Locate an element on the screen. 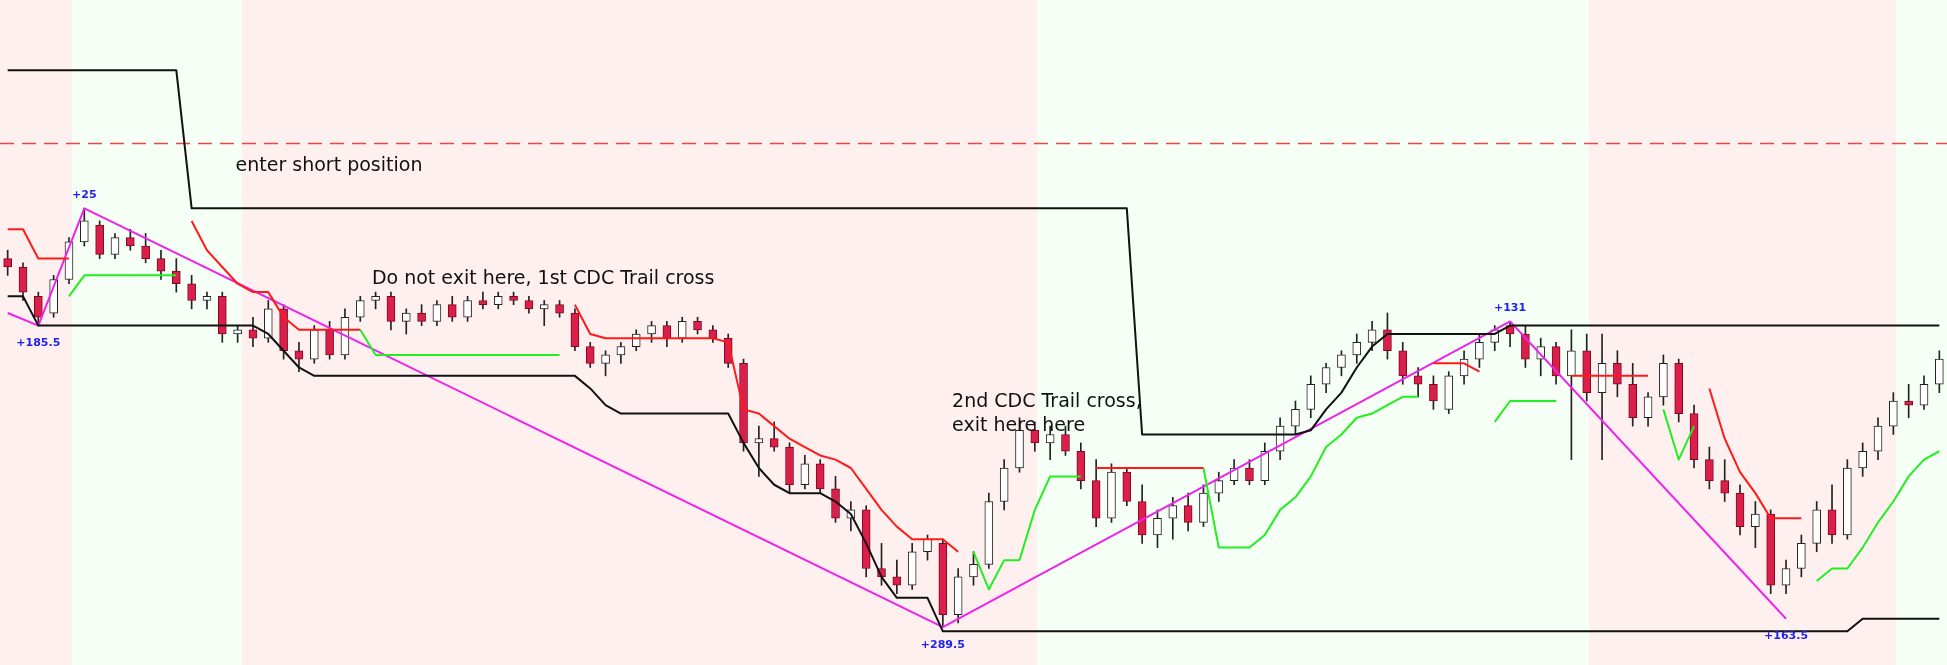 Image resolution: width=1947 pixels, height=665 pixels. text: enter short position is located at coordinates (329, 164).